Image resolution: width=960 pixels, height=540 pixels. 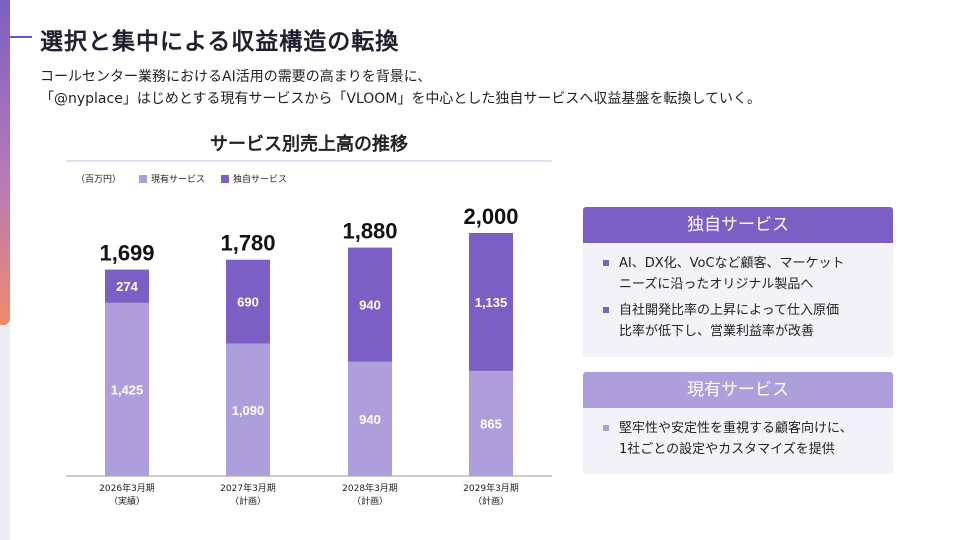 I want to click on legend-item-existing: 現有サービス, so click(x=172, y=178).